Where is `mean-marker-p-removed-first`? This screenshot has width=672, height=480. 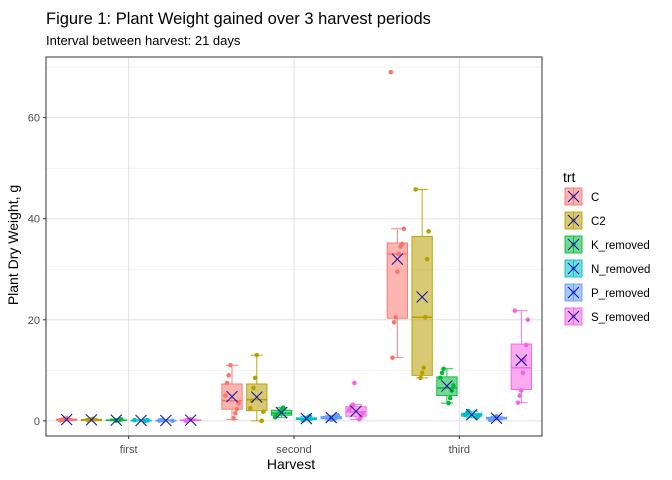 mean-marker-p-removed-first is located at coordinates (165, 420).